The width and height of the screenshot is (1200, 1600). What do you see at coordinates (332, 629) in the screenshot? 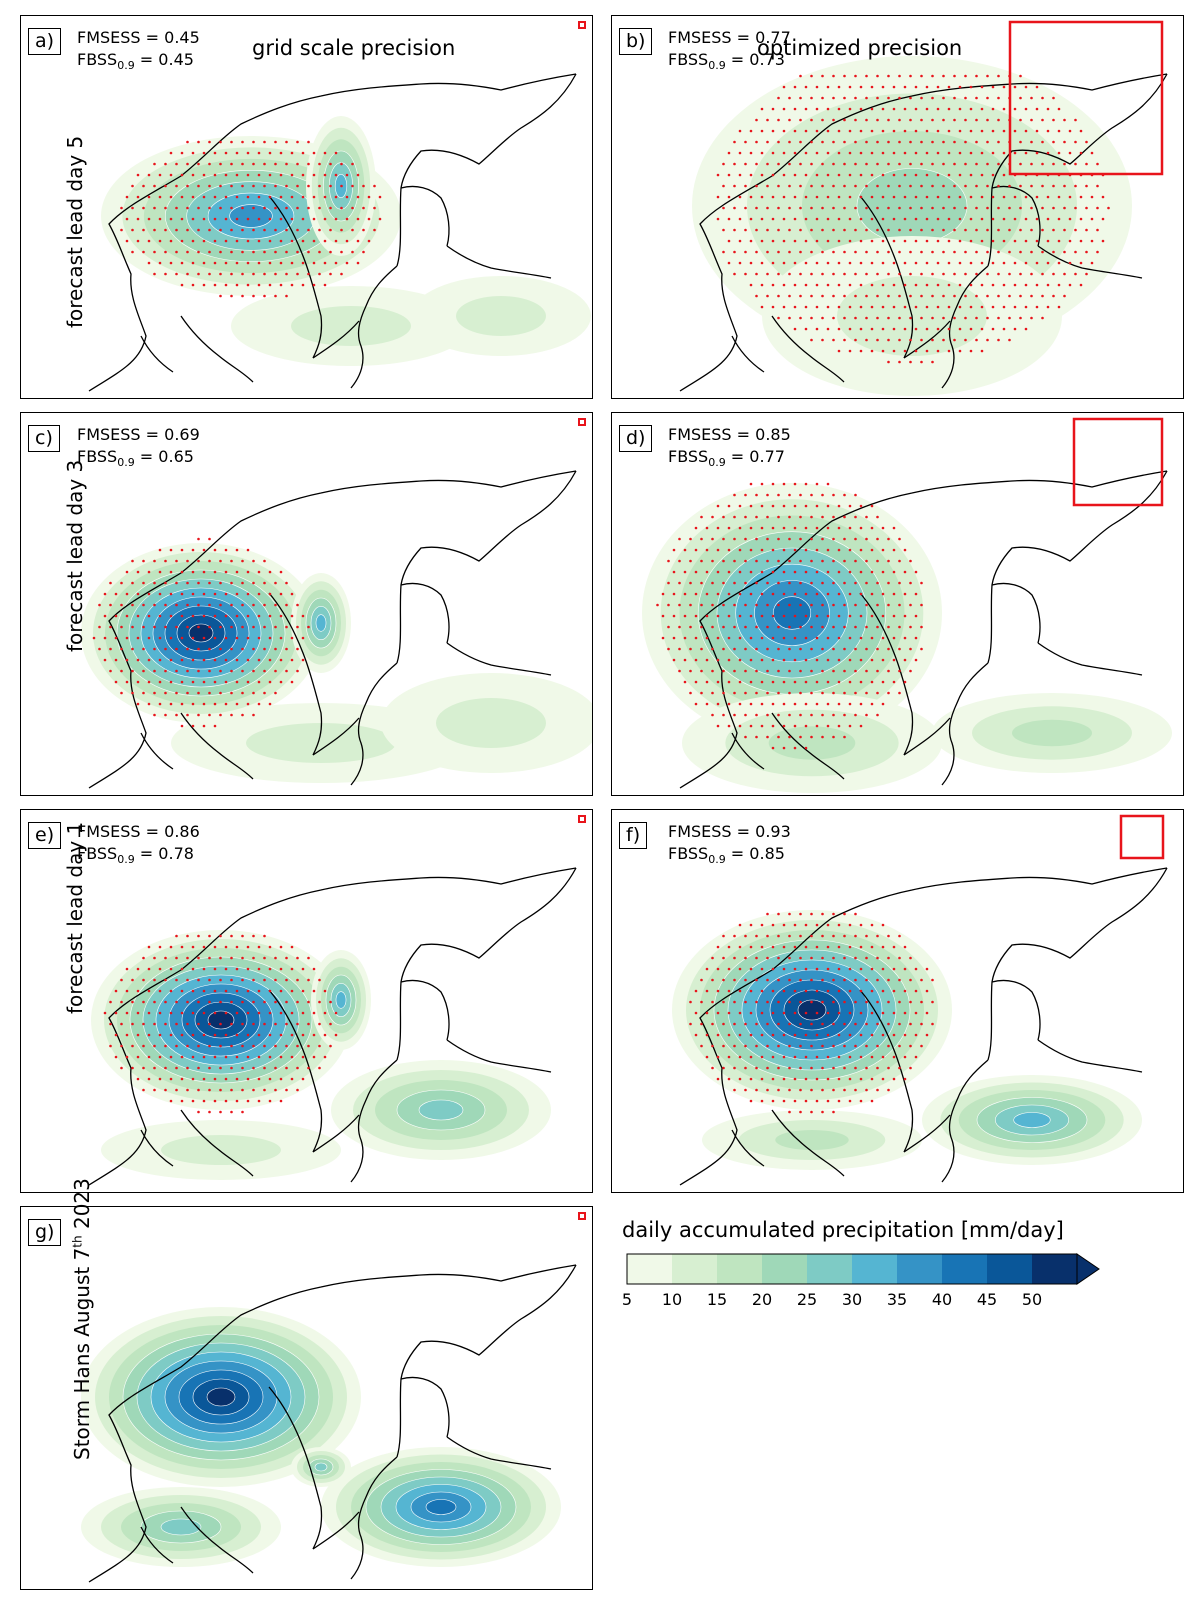
I see `coastline` at bounding box center [332, 629].